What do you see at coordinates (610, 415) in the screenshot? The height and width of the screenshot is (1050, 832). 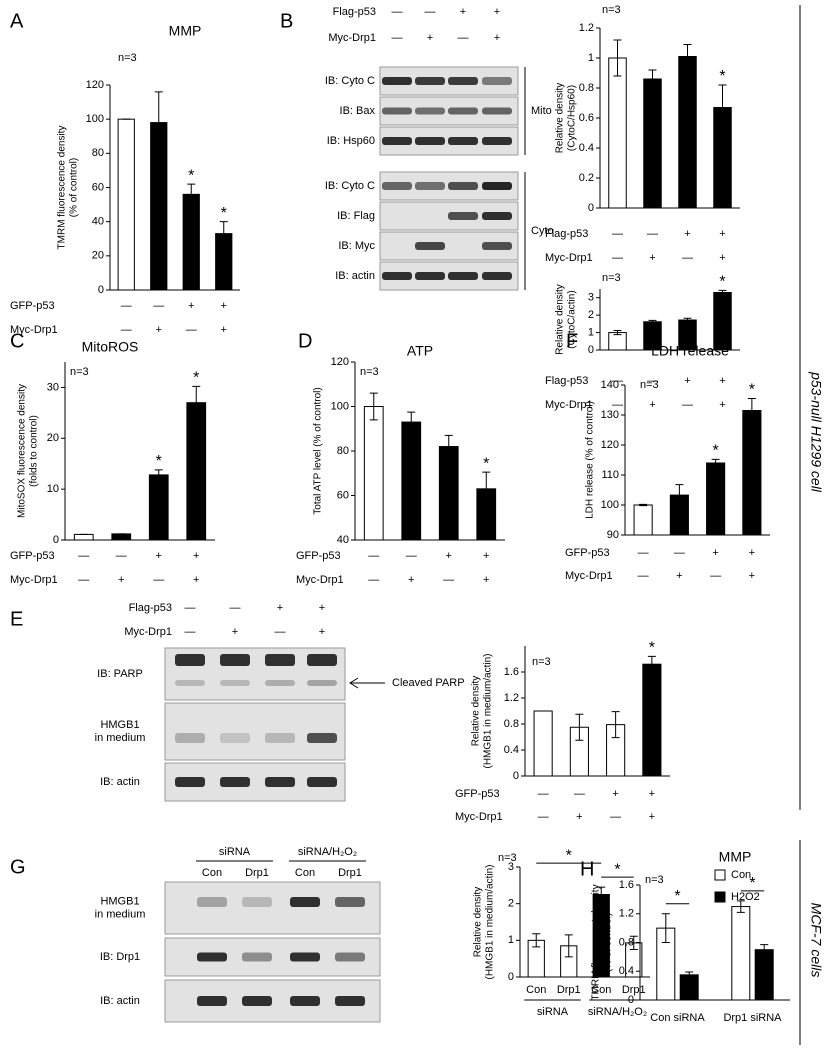 I see `y-tick-label: 130` at bounding box center [610, 415].